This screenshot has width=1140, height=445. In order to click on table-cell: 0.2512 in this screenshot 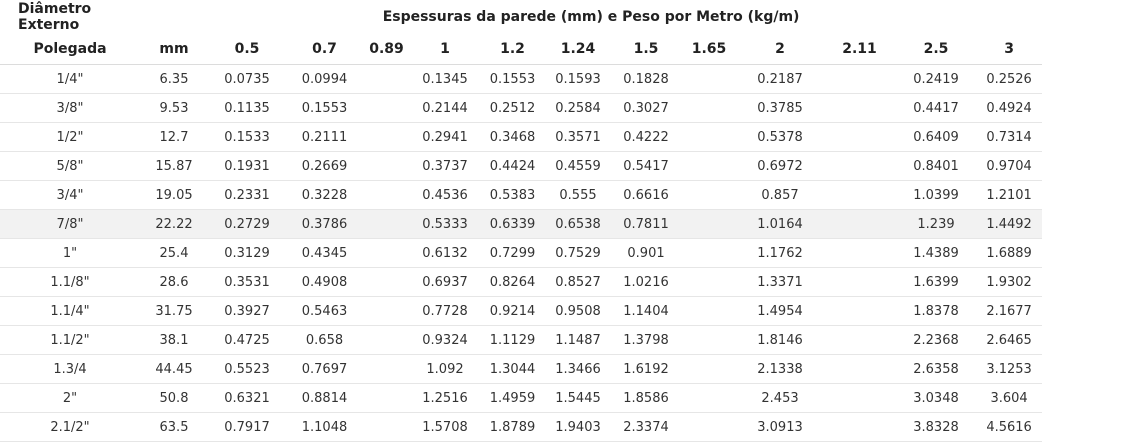, I will do `click(512, 108)`.